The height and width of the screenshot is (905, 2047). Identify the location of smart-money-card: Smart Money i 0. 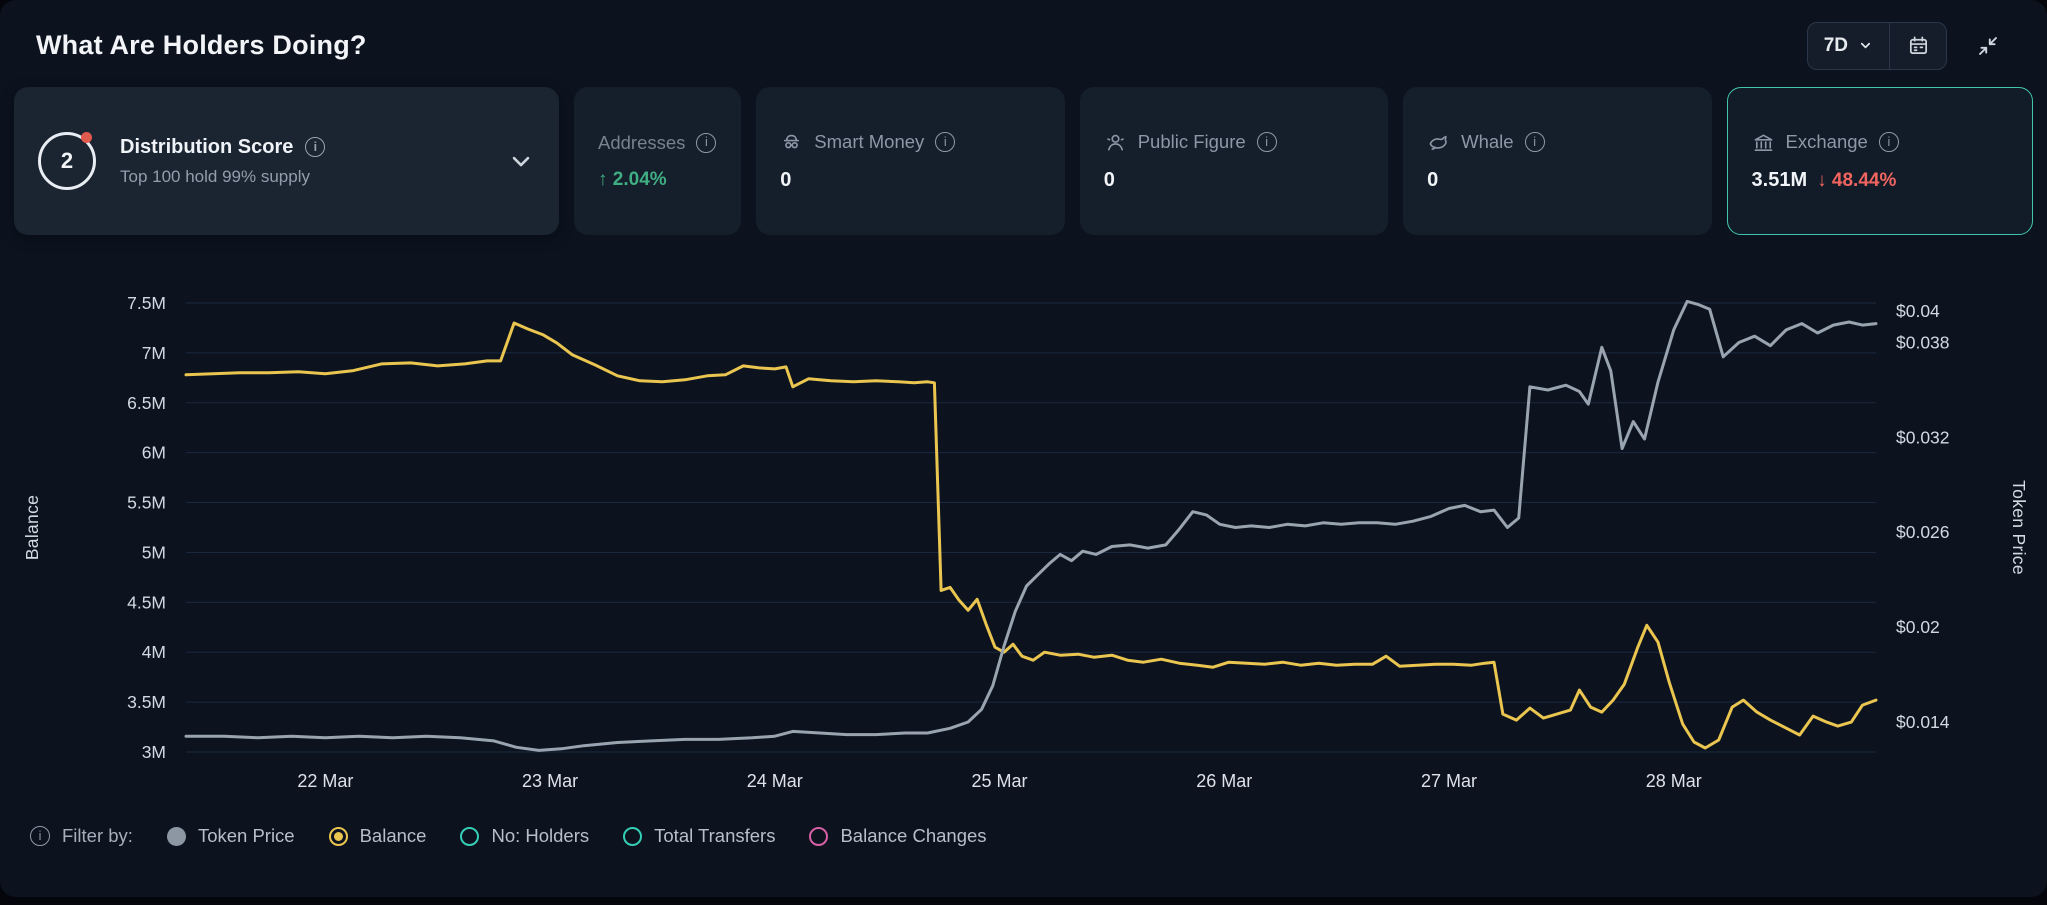
(910, 161).